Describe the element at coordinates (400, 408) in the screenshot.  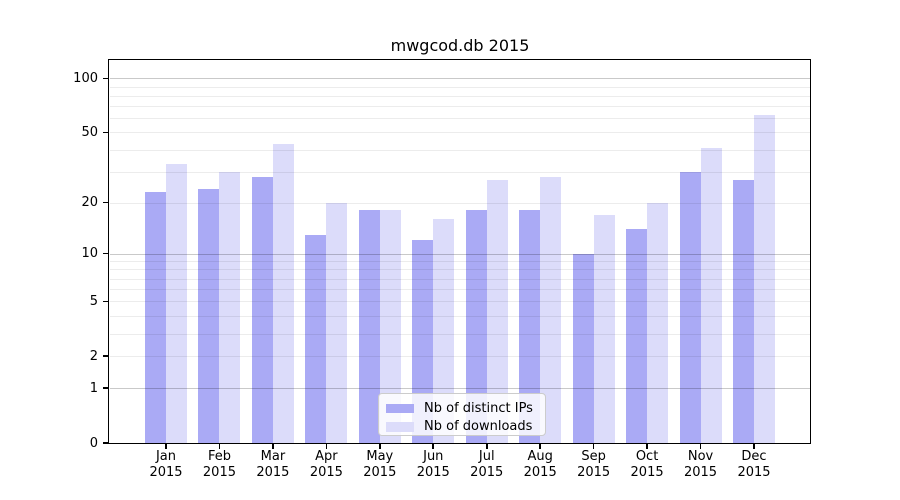
I see `legend-swatch-distinct-ips` at that location.